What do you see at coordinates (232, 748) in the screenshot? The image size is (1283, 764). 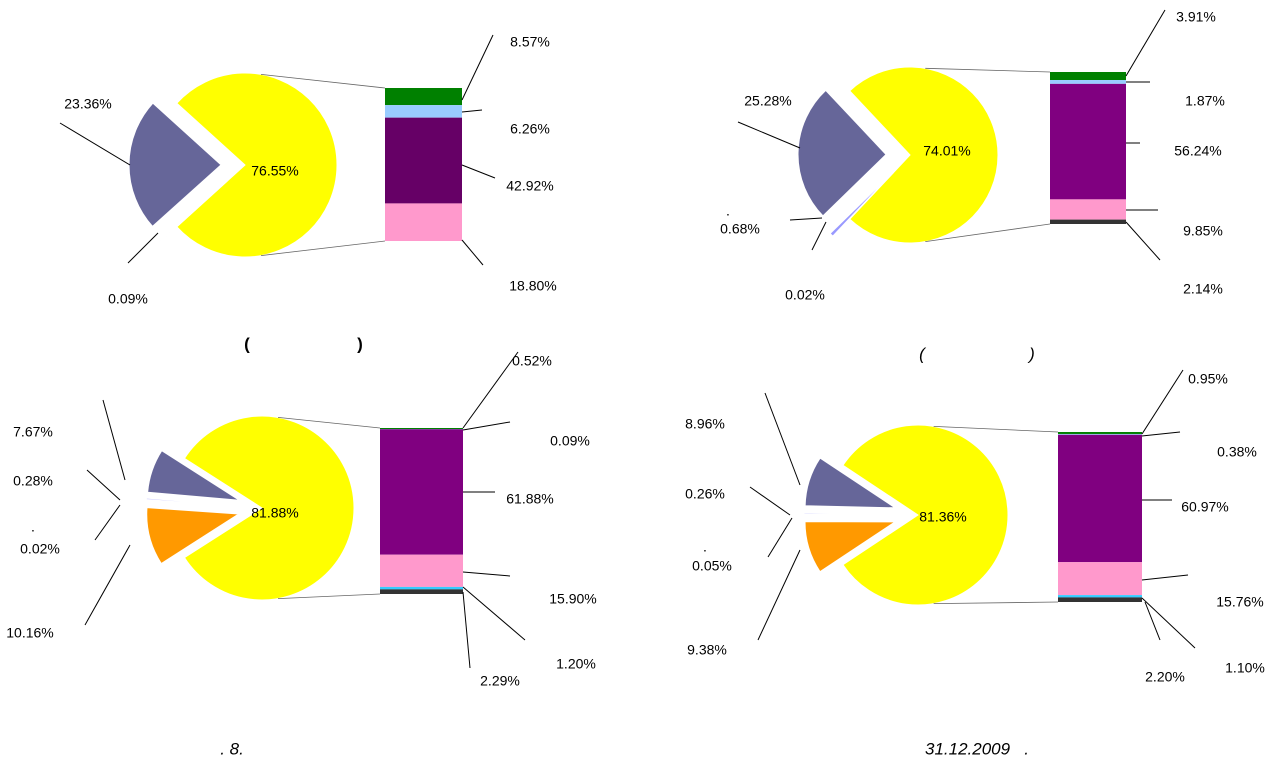 I see `caption: . 8.` at bounding box center [232, 748].